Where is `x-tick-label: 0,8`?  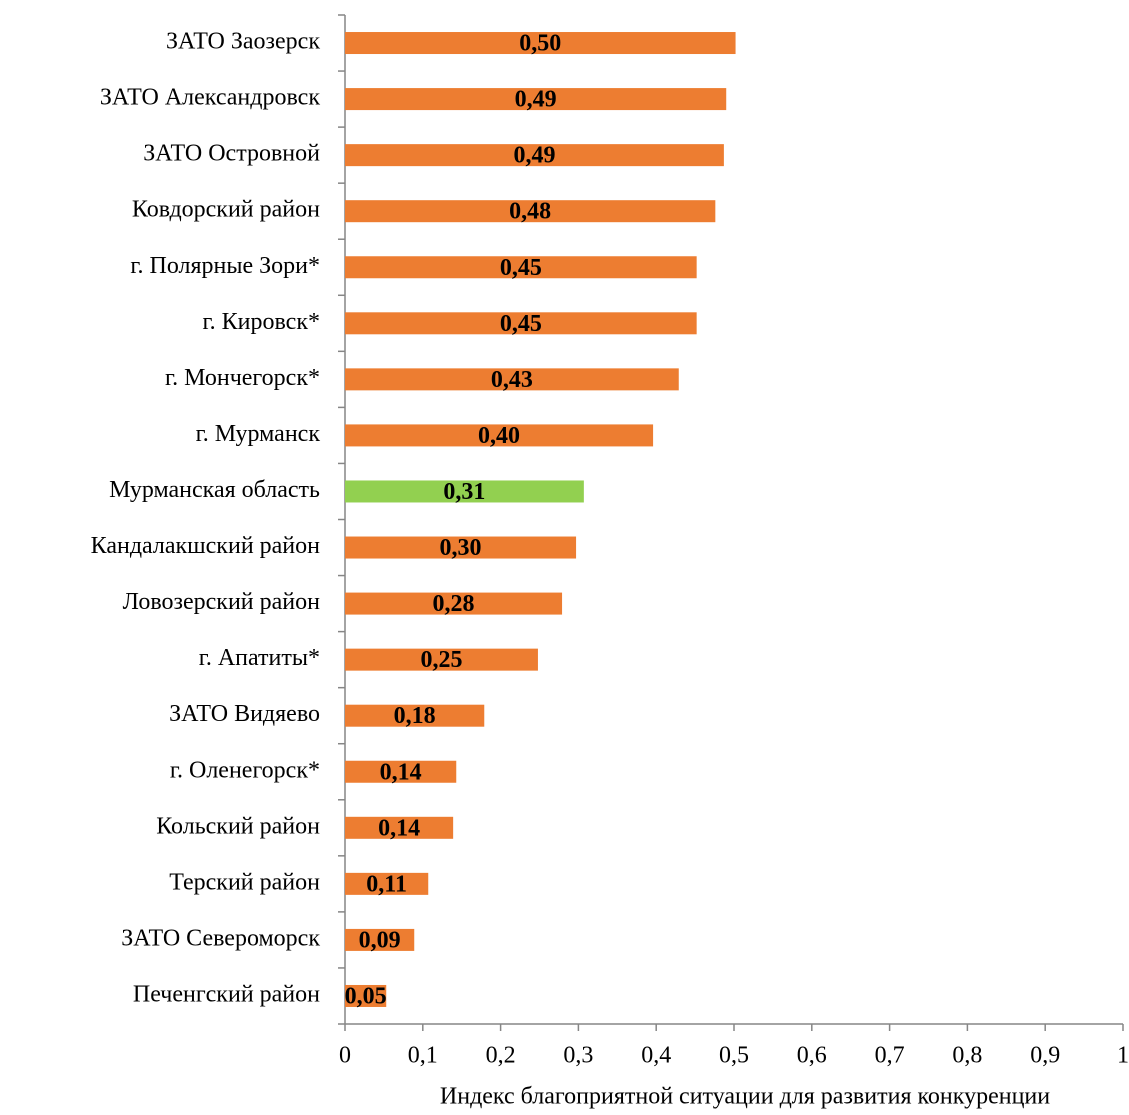
x-tick-label: 0,8 is located at coordinates (967, 1056).